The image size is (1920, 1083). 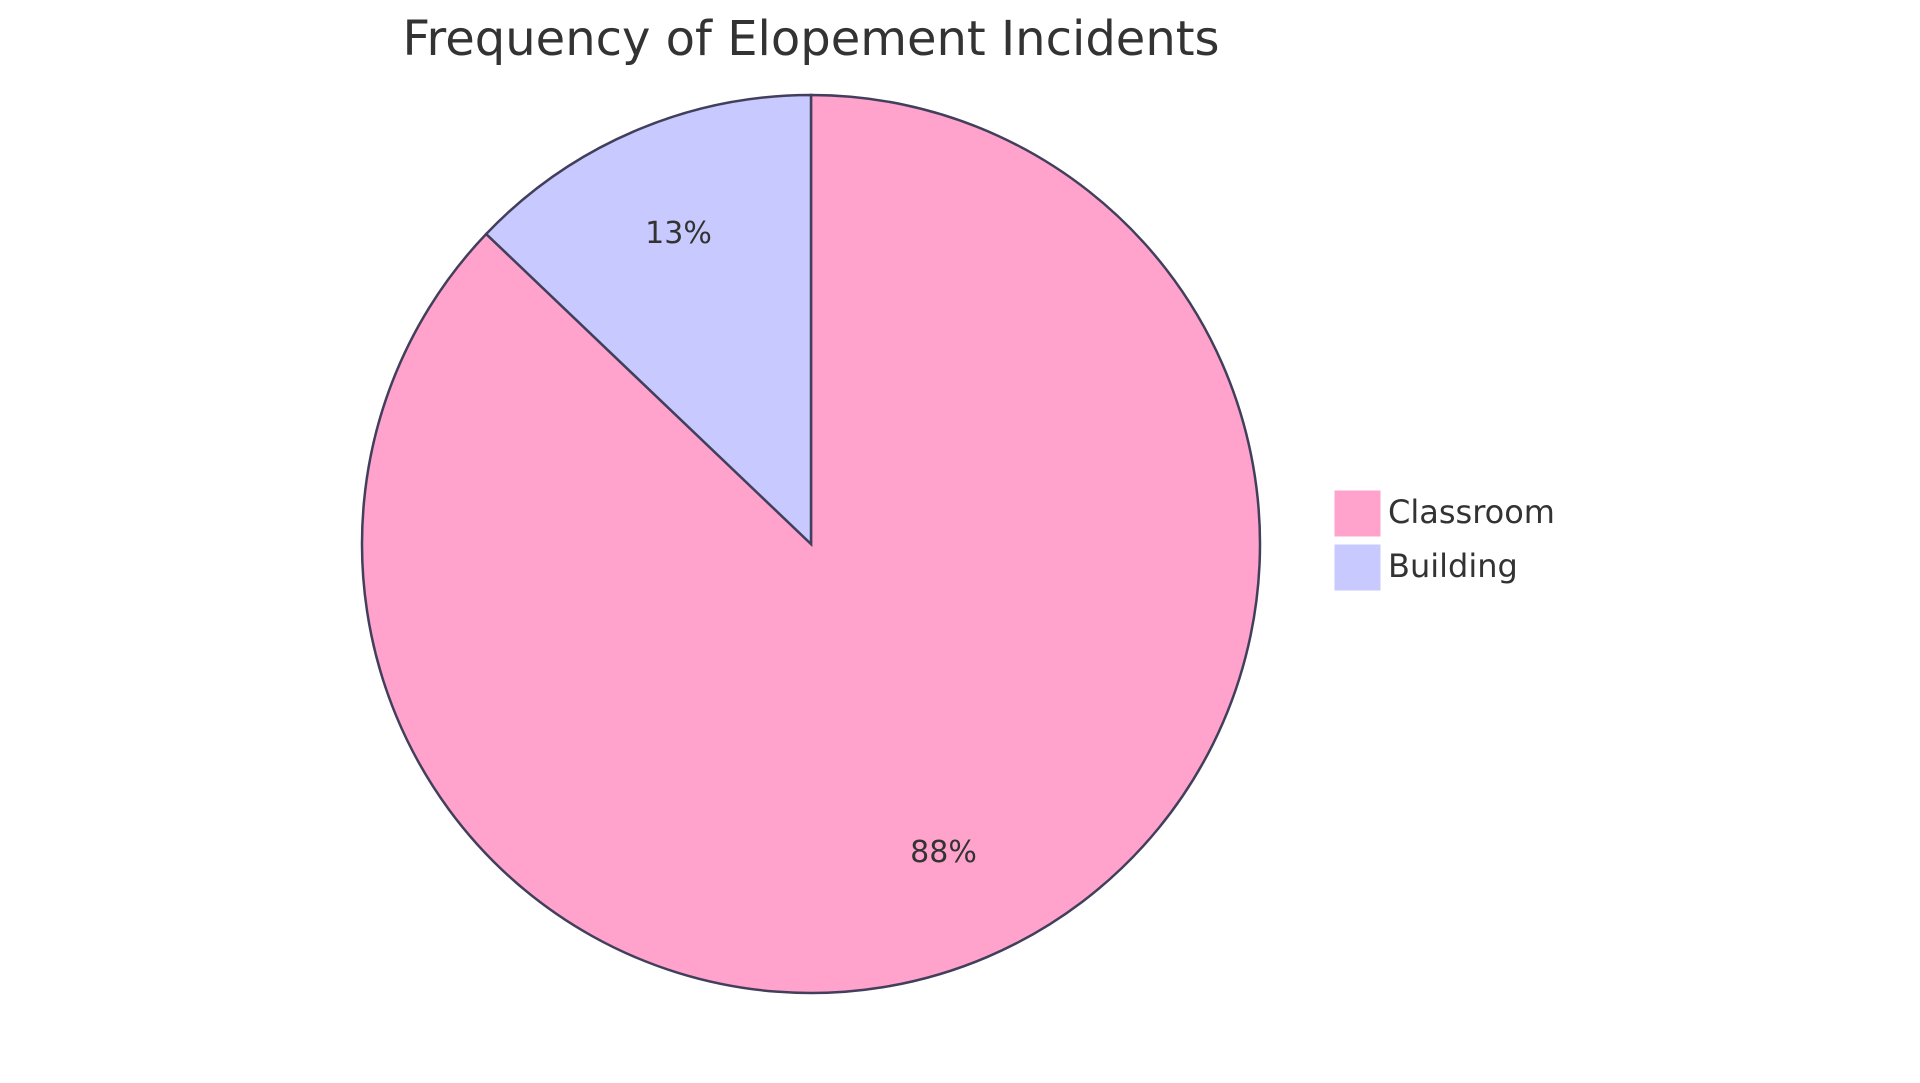 What do you see at coordinates (1471, 512) in the screenshot?
I see `legend-label: Classroom` at bounding box center [1471, 512].